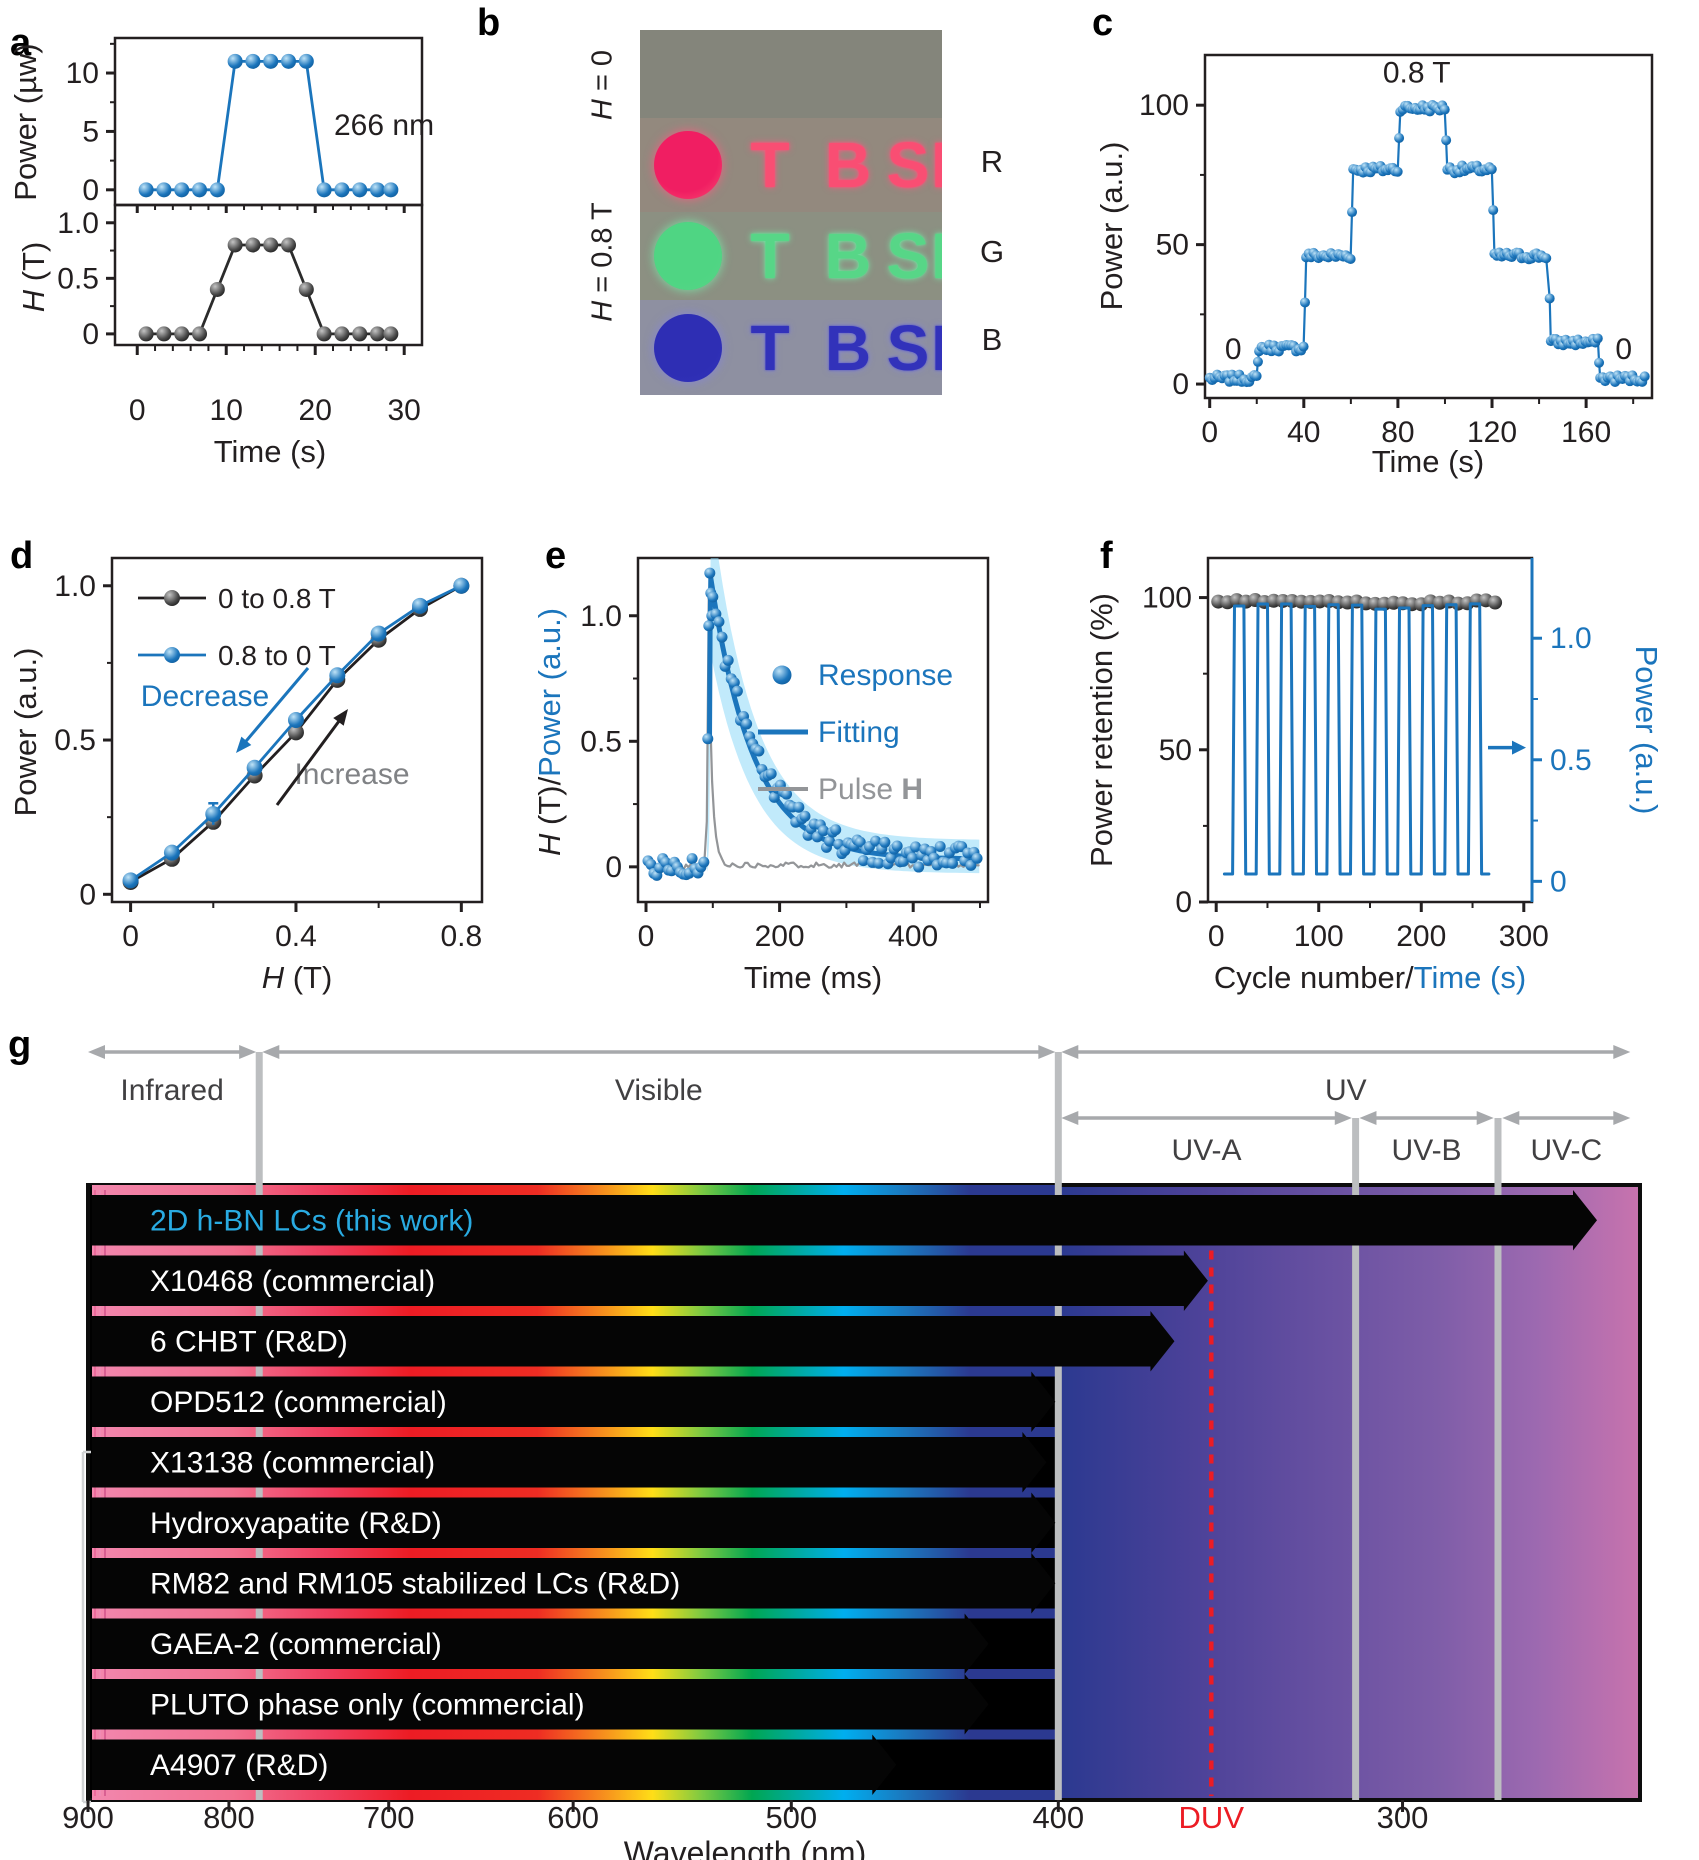 The height and width of the screenshot is (1860, 1699). Describe the element at coordinates (1175, 750) in the screenshot. I see `f-left-tick: 50` at that location.